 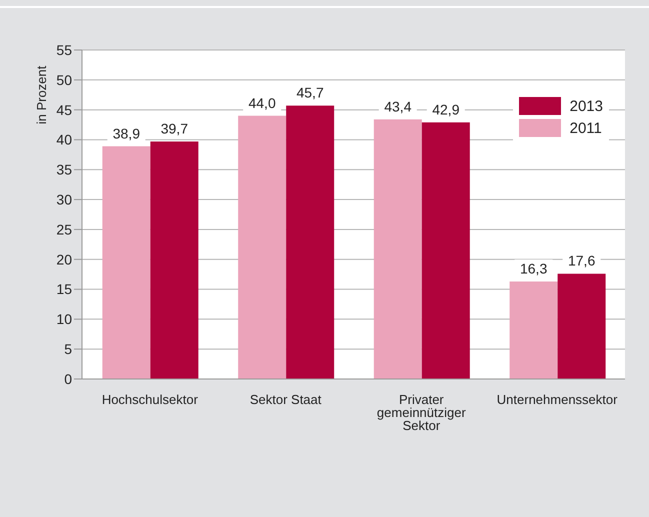 What do you see at coordinates (68, 378) in the screenshot?
I see `y-tick-label: 0` at bounding box center [68, 378].